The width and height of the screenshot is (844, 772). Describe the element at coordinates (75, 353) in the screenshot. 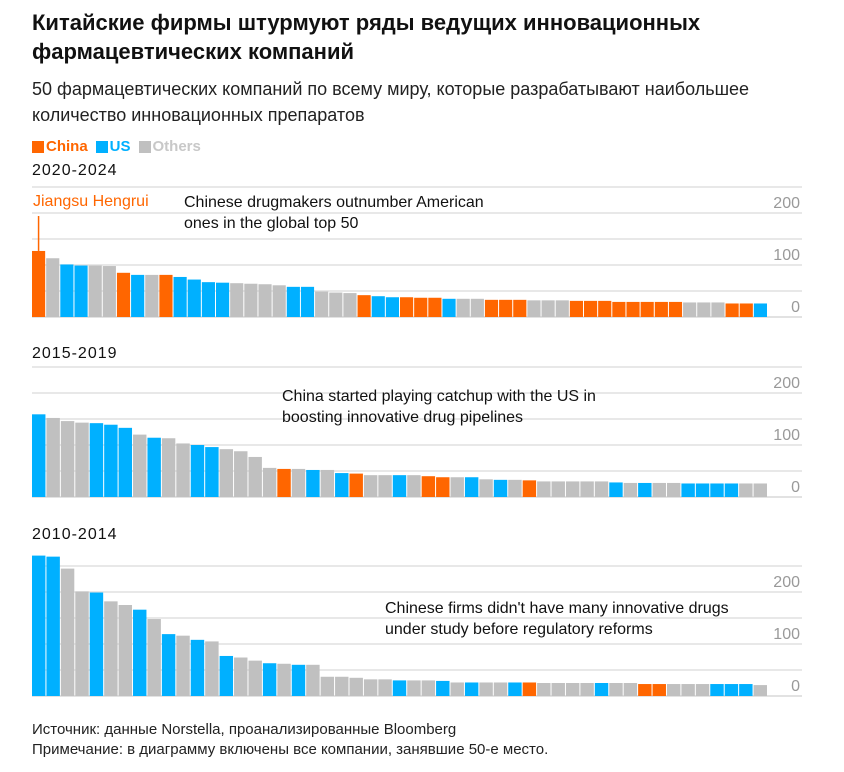

I see `panel-title-2015-2019: 2015-2019` at that location.